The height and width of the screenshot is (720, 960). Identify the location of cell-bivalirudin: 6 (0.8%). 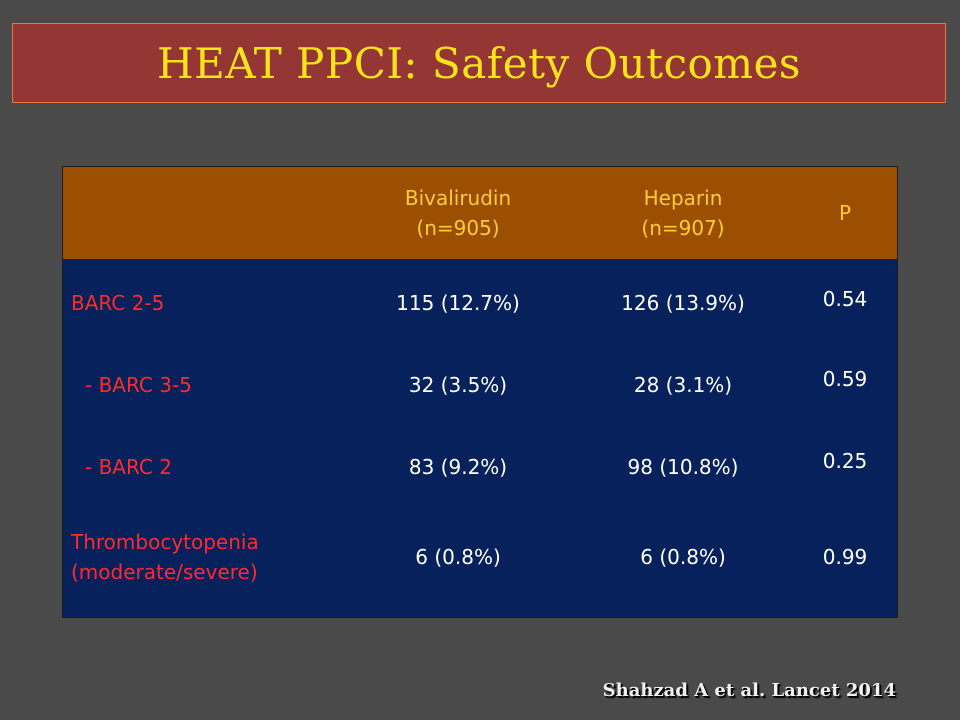
(458, 557).